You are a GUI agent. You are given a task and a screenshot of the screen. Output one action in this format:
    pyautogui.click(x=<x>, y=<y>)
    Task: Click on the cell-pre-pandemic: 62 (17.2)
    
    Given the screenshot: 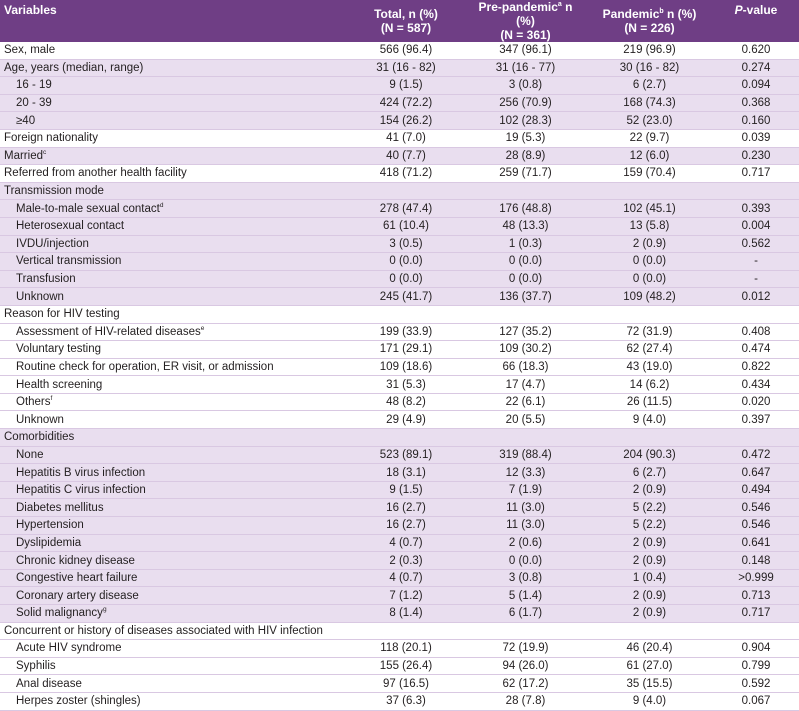 What is the action you would take?
    pyautogui.click(x=525, y=683)
    